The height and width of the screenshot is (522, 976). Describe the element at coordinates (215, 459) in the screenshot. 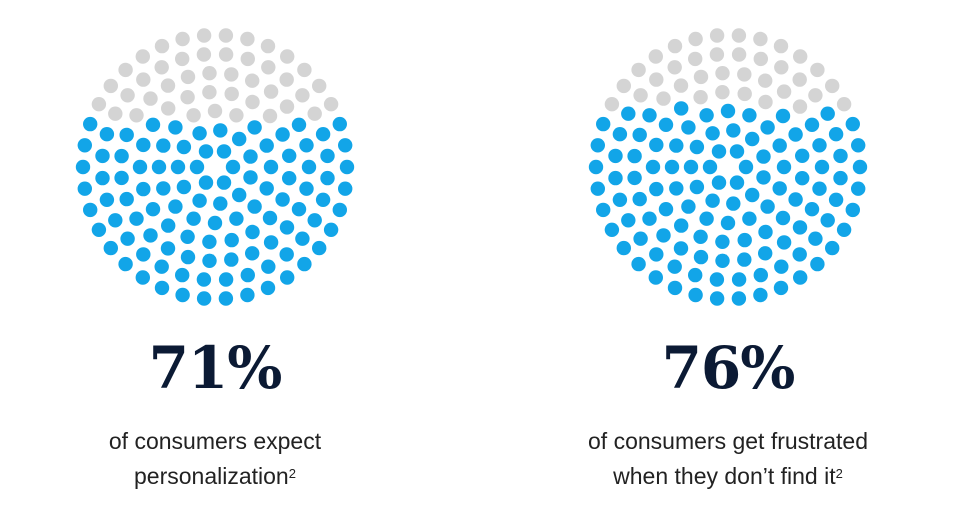

I see `stat-caption: of consumers expect personalization2` at that location.